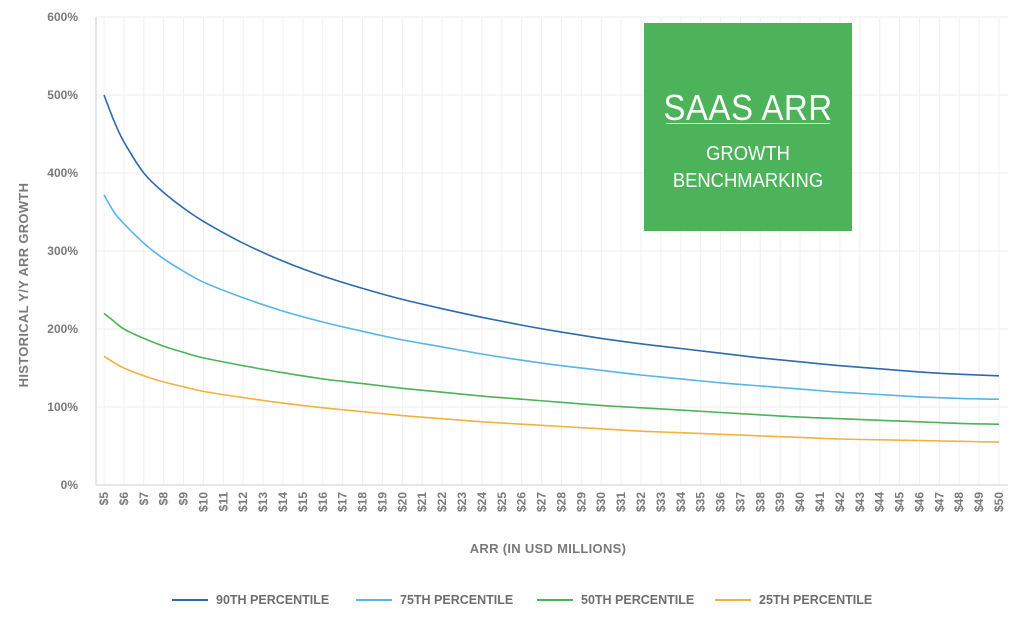 This screenshot has height=630, width=1024. Describe the element at coordinates (637, 600) in the screenshot. I see `legend-label: 50TH PERCENTILE` at that location.